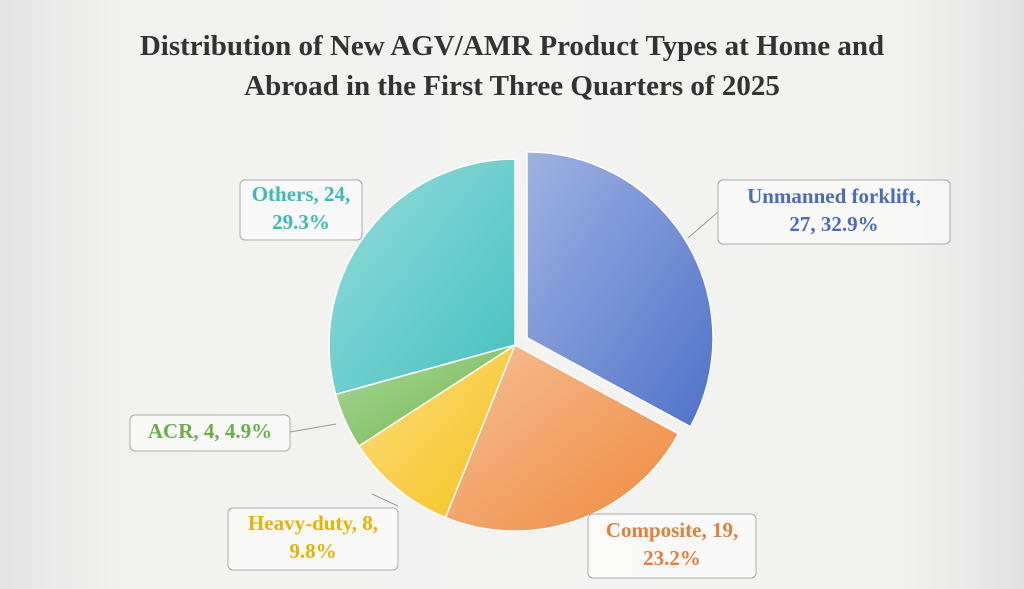  I want to click on data-label: 27, 32.9%, so click(833, 224).